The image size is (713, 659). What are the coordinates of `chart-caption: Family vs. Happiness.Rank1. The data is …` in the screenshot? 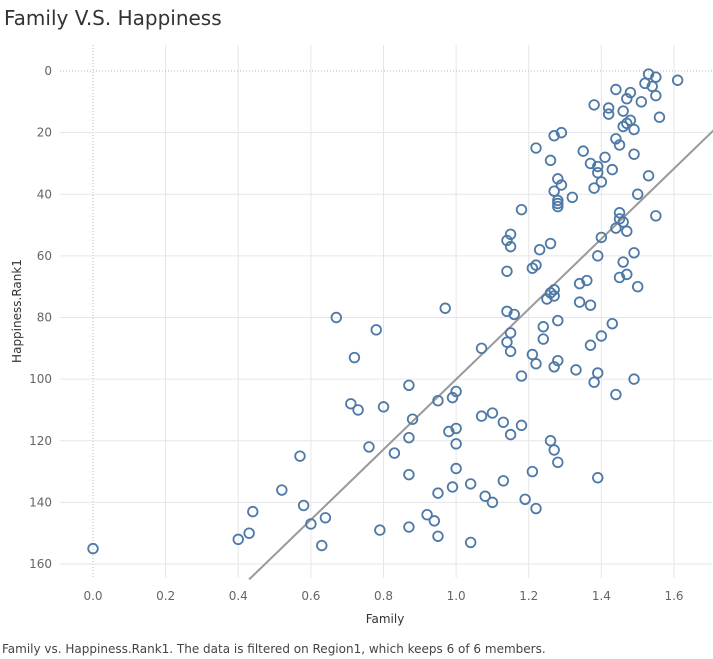 It's located at (274, 649).